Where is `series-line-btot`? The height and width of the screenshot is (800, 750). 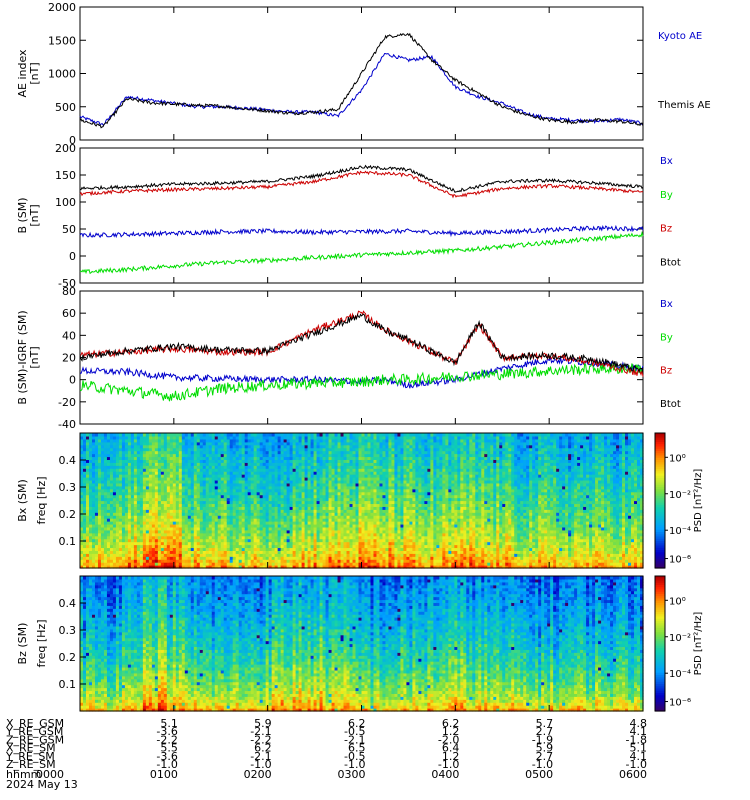
series-line-btot is located at coordinates (361, 343).